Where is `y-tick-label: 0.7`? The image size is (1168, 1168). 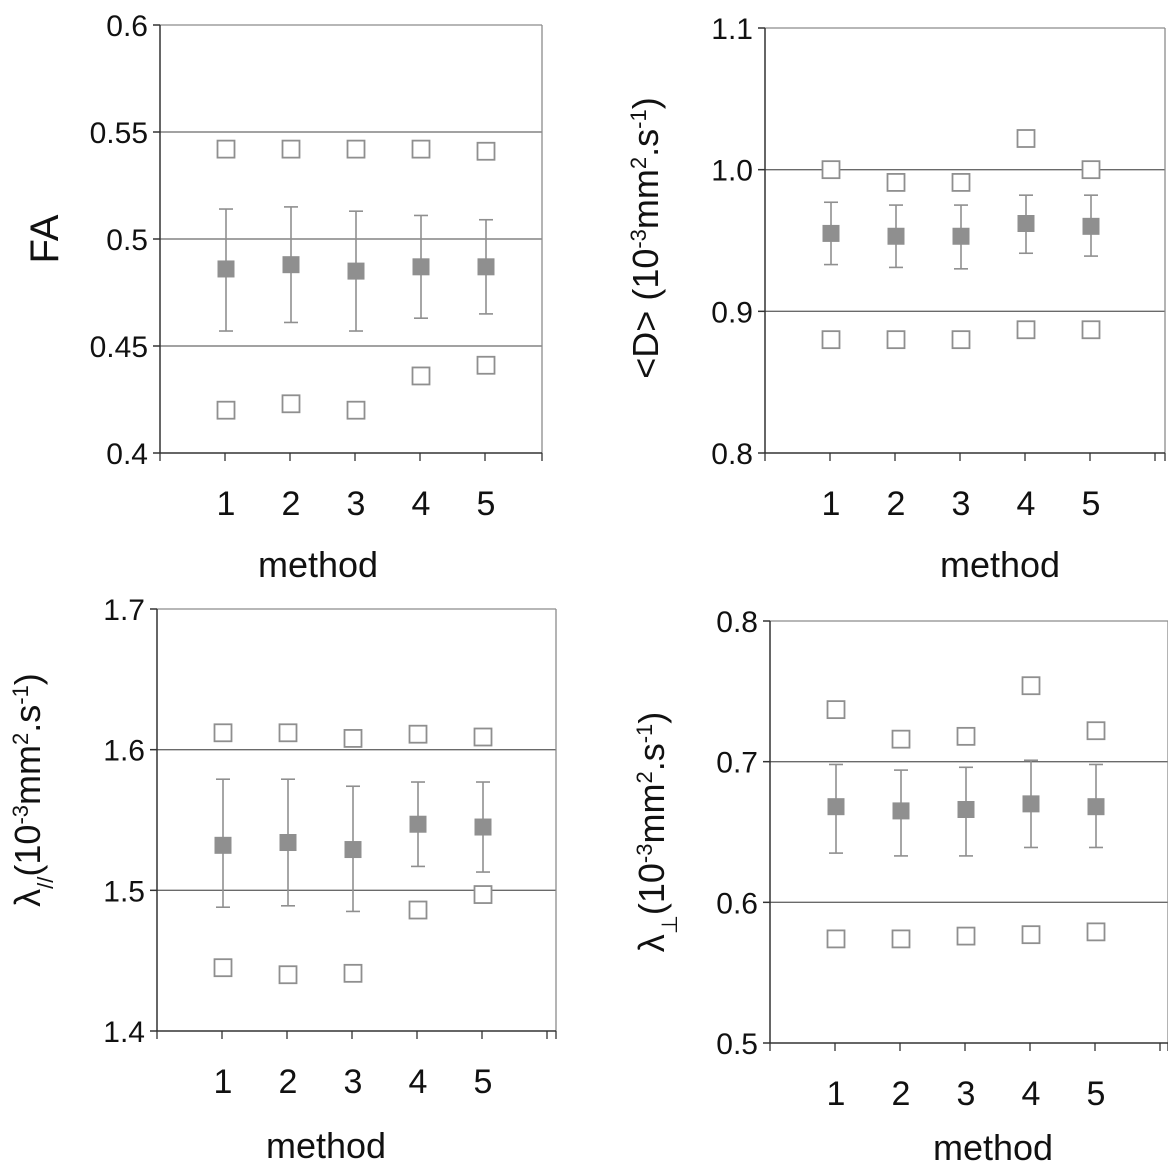
y-tick-label: 0.7 is located at coordinates (737, 763).